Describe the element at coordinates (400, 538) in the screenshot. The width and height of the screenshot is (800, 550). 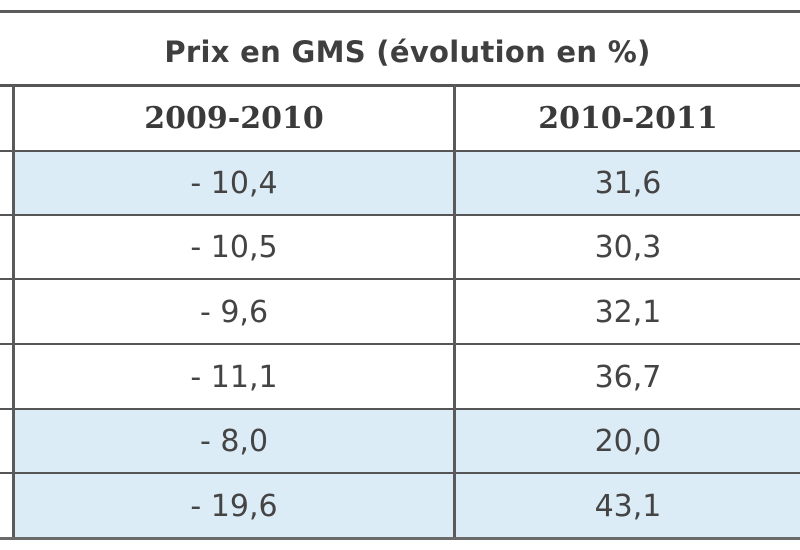
I see `table-bottom-rule` at that location.